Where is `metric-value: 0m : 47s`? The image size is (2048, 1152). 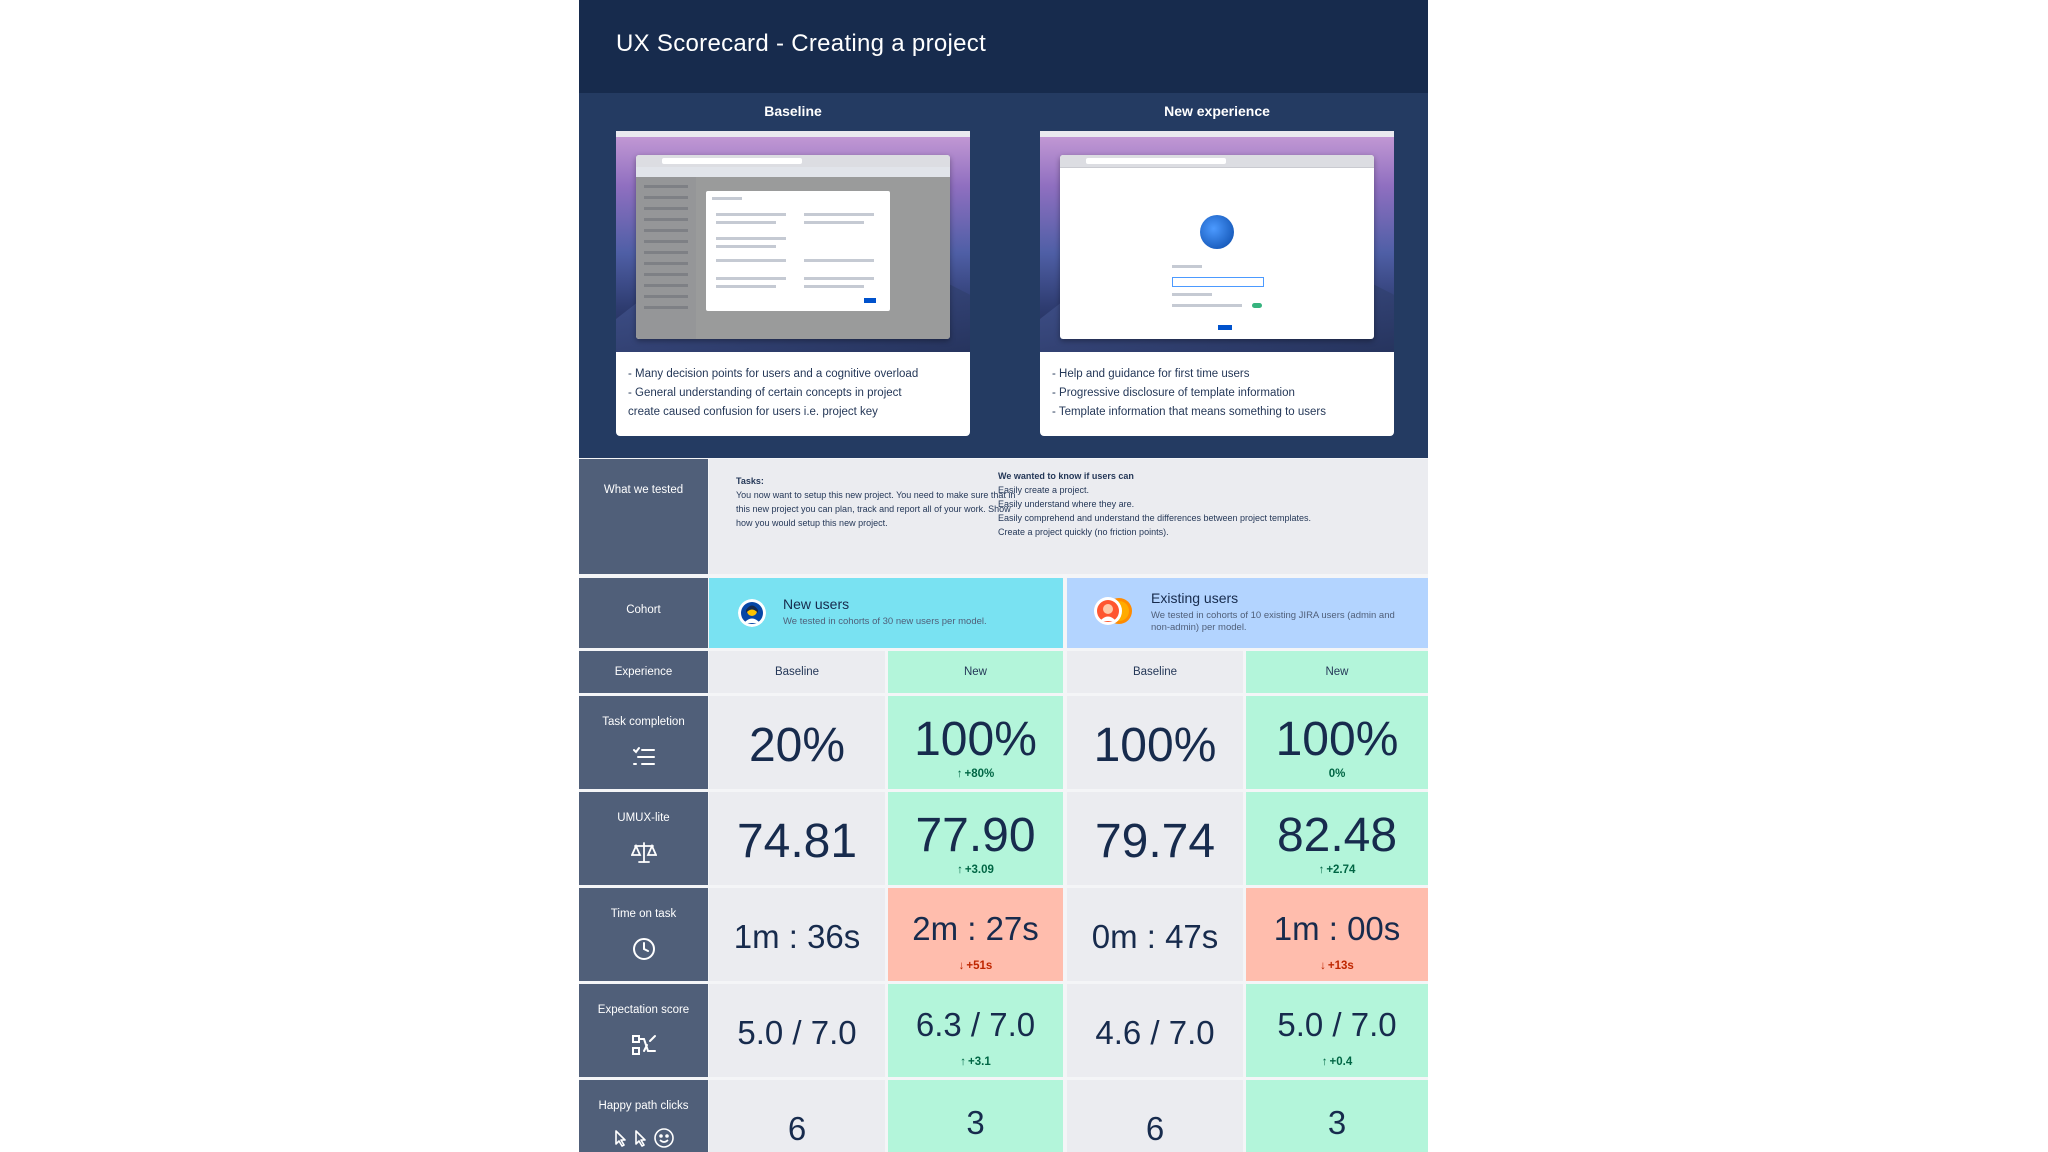
metric-value: 0m : 47s is located at coordinates (1155, 936).